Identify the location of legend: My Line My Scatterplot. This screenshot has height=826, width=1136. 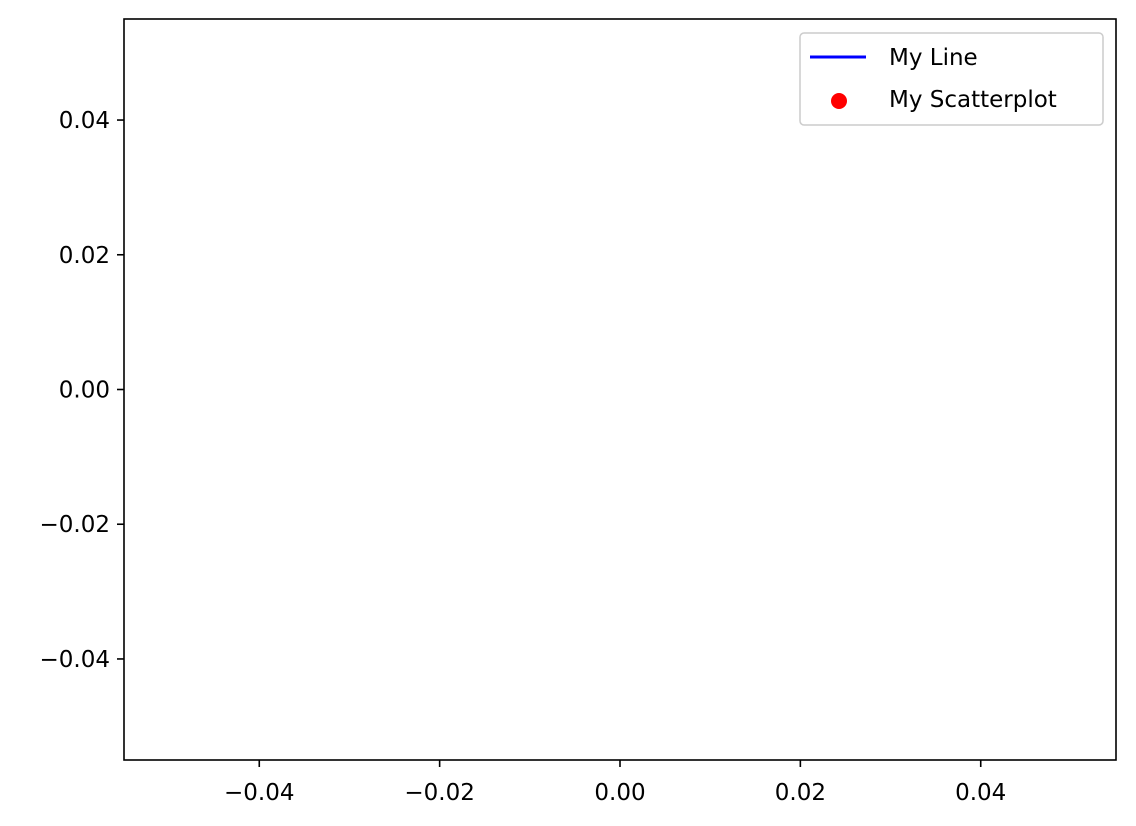
(951, 79).